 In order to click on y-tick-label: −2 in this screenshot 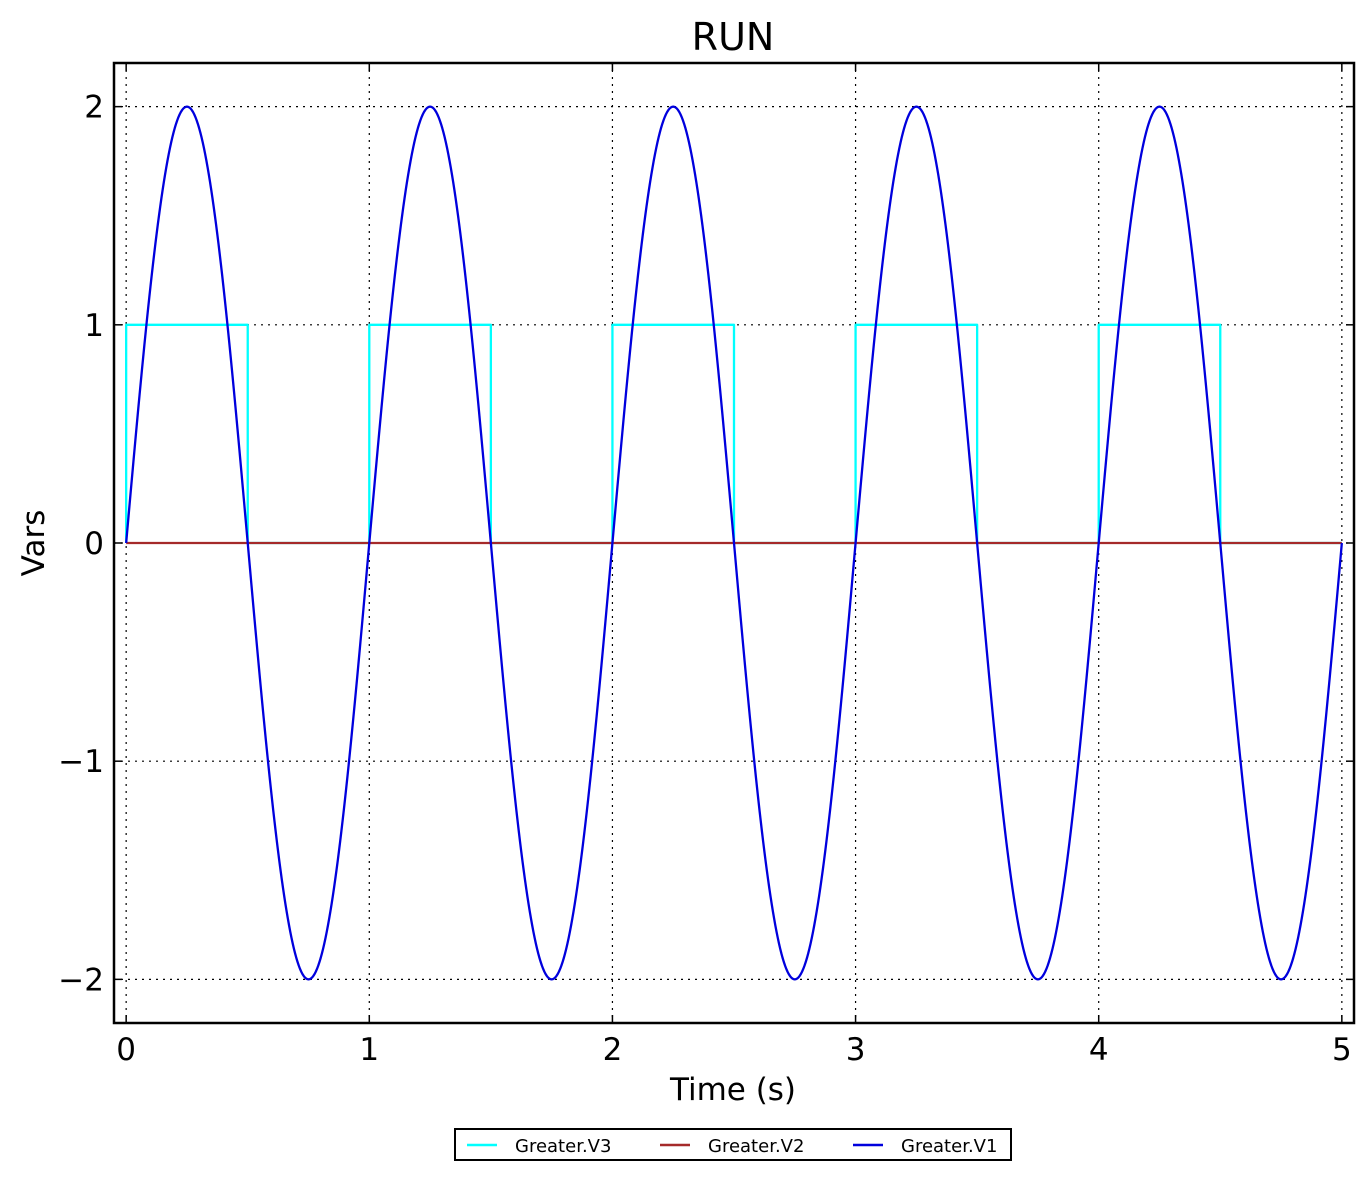, I will do `click(81, 980)`.